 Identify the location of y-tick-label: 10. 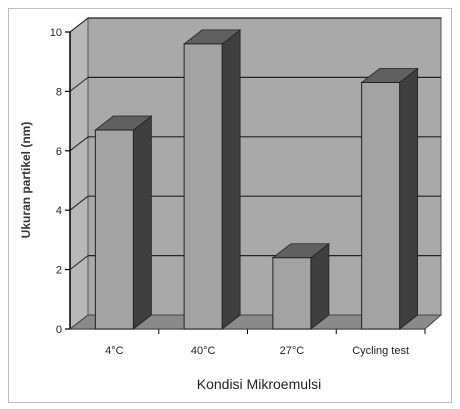
(56, 33).